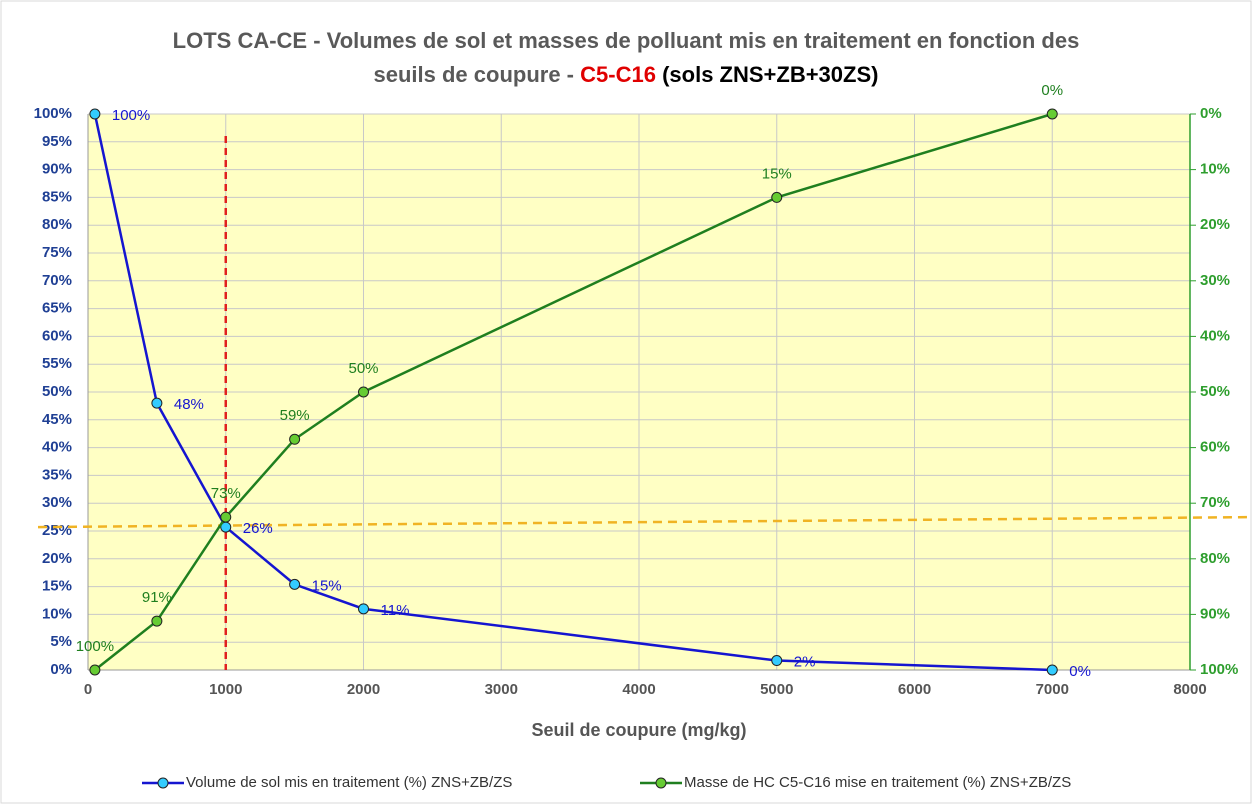  I want to click on y-tick-label: 30%, so click(57, 502).